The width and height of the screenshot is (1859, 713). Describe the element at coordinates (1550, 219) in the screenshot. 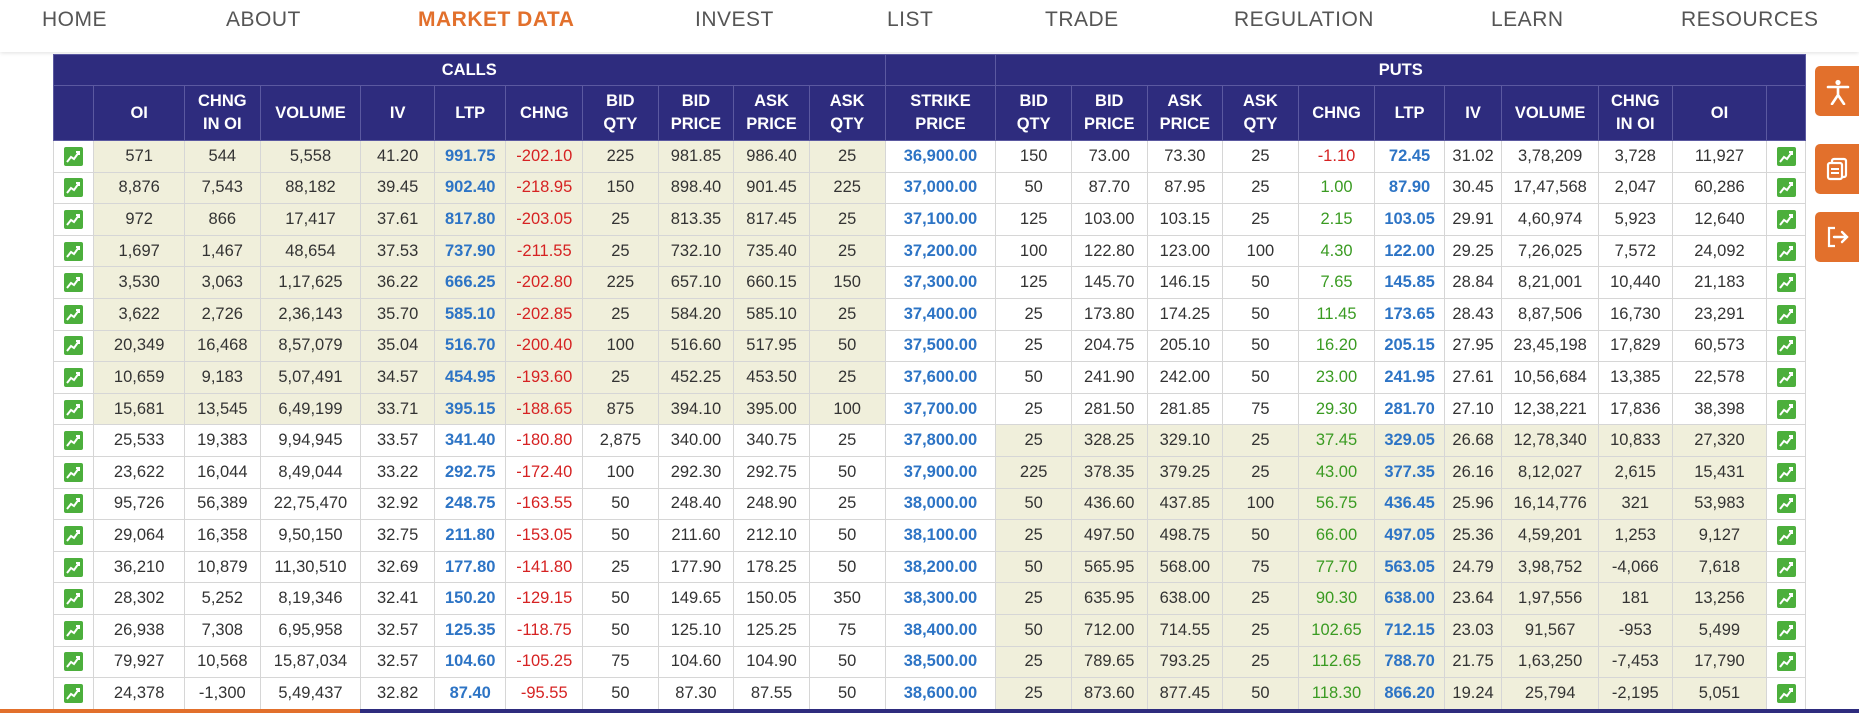

I see `put-cell: 4,60,974` at that location.